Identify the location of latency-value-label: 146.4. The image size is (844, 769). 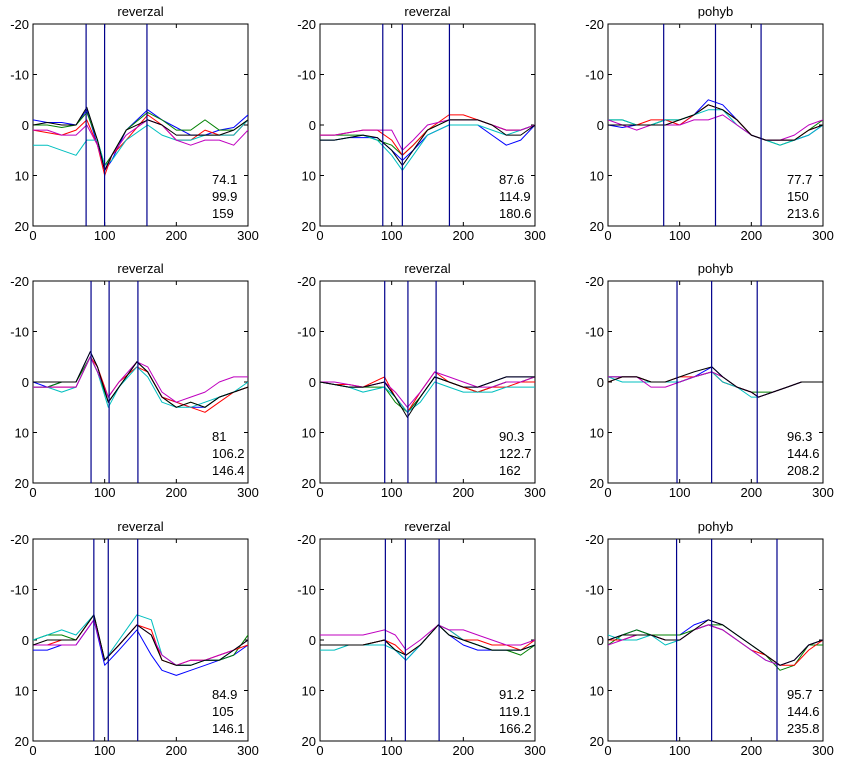
(228, 470).